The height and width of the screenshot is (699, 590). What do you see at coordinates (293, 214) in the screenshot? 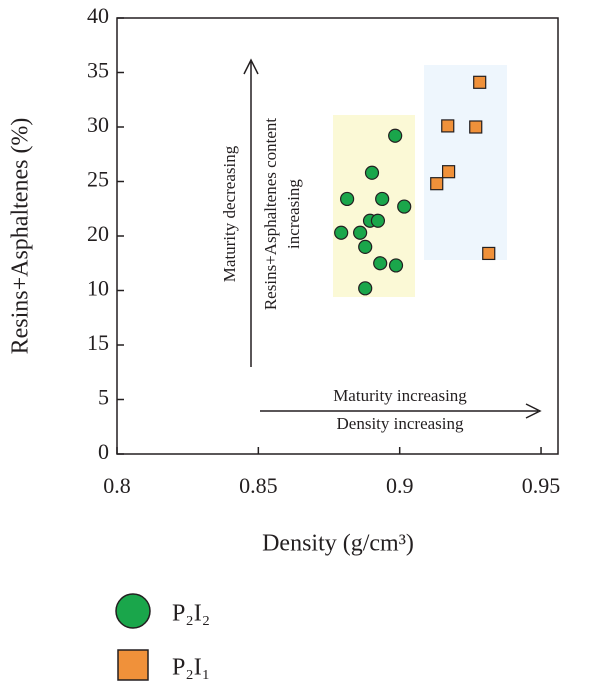
I see `annotation: increasing` at bounding box center [293, 214].